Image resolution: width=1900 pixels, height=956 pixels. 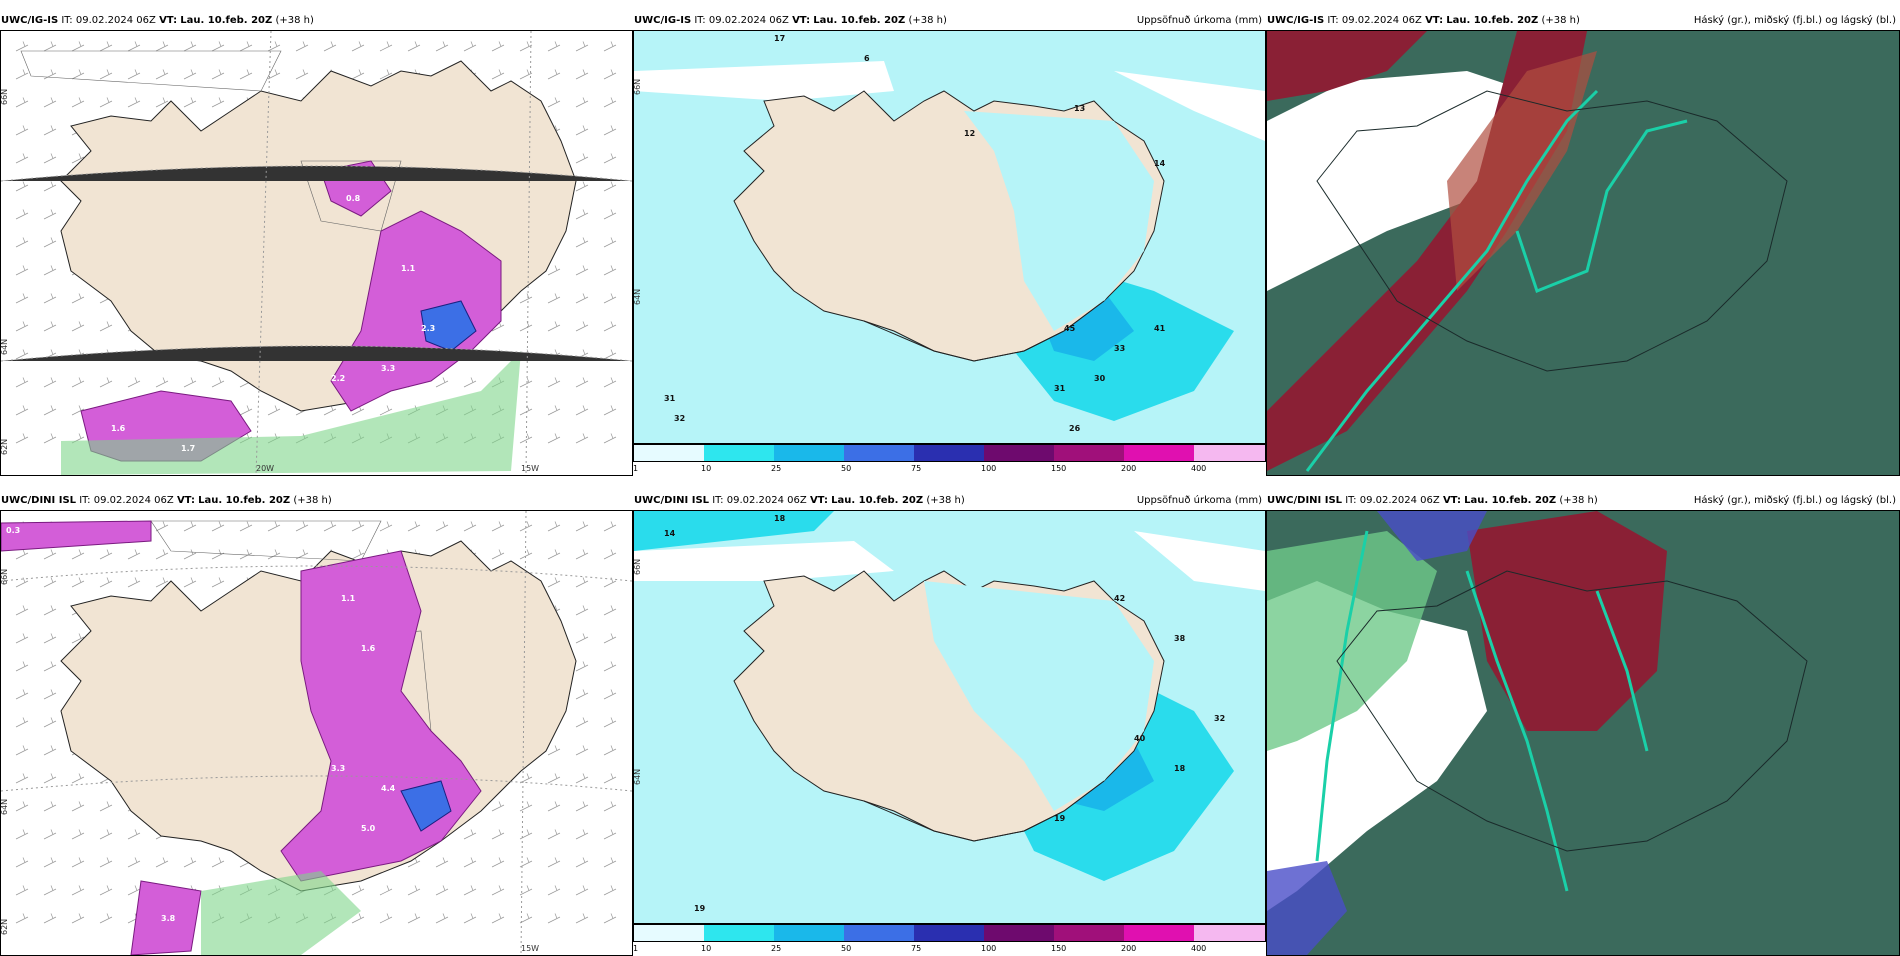 I want to click on colorbar-label: 10, so click(x=706, y=948).